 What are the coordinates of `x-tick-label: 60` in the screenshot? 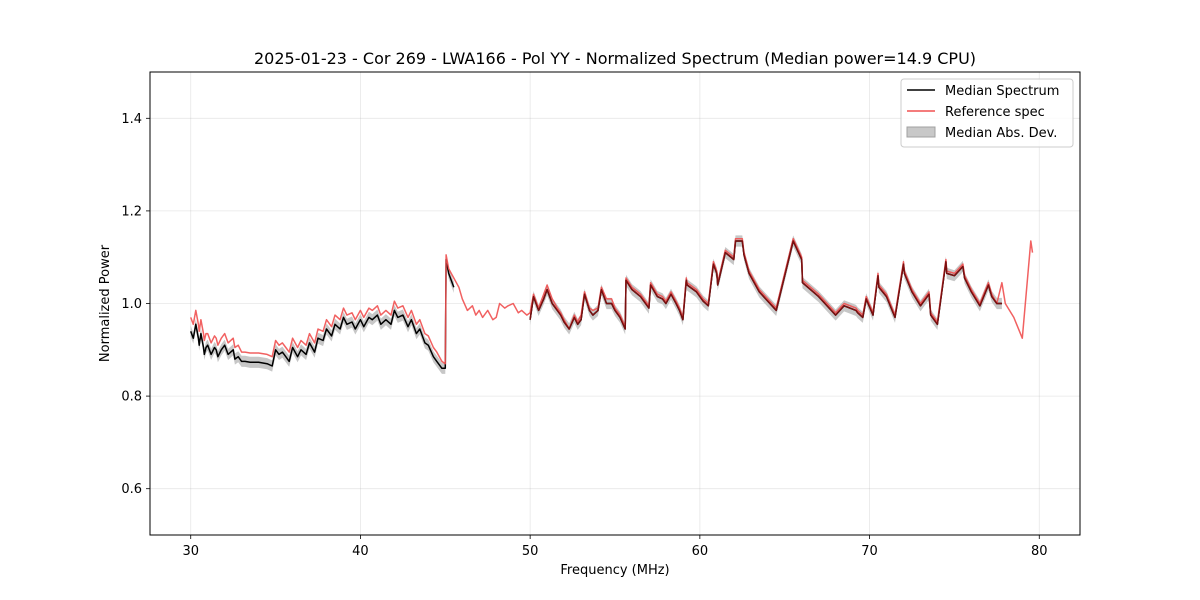 It's located at (700, 551).